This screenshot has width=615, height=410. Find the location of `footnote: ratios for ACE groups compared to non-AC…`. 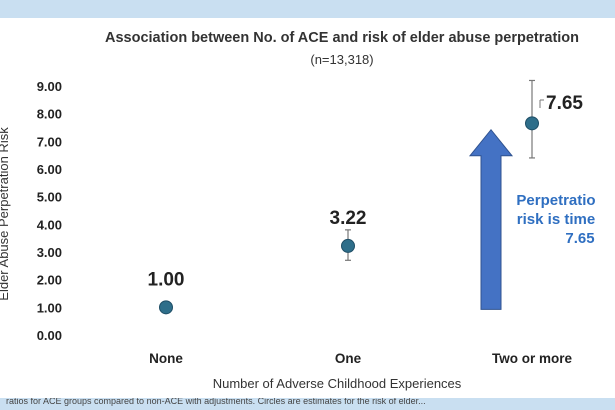

footnote: ratios for ACE groups compared to non-AC… is located at coordinates (216, 402).